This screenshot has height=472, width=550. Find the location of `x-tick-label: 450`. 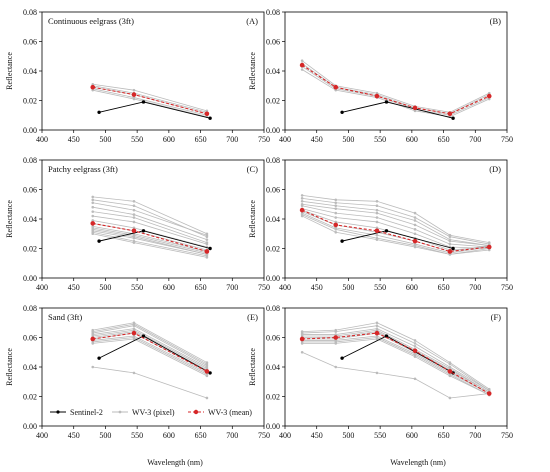

x-tick-label: 450 is located at coordinates (317, 139).